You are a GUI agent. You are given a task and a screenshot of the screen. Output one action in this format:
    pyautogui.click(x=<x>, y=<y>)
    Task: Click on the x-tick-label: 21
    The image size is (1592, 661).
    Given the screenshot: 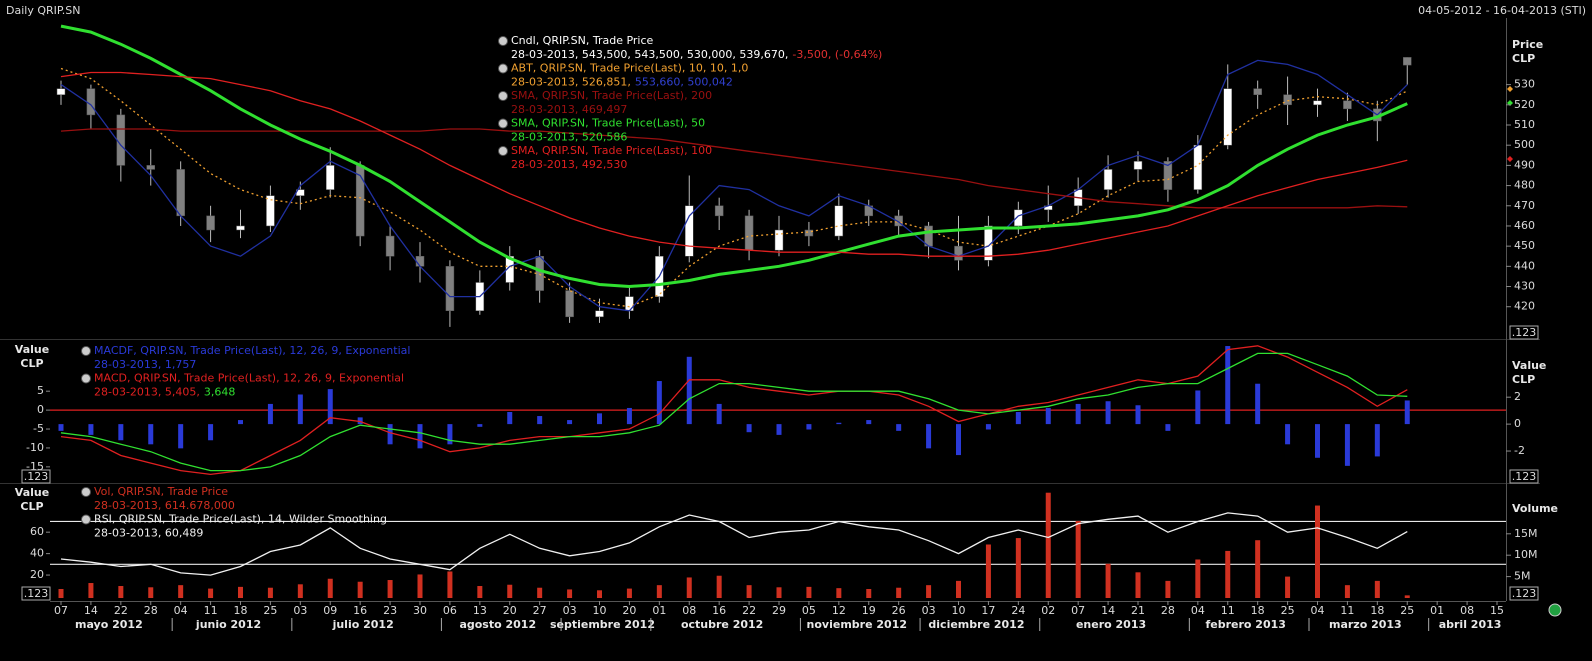 What is the action you would take?
    pyautogui.click(x=1138, y=610)
    